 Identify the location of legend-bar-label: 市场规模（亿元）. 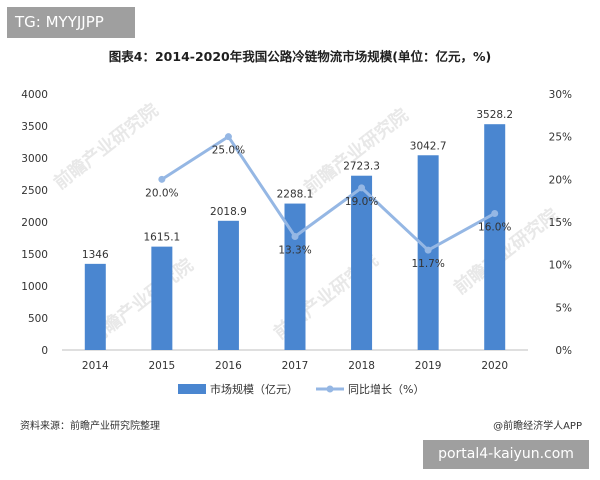
(254, 389).